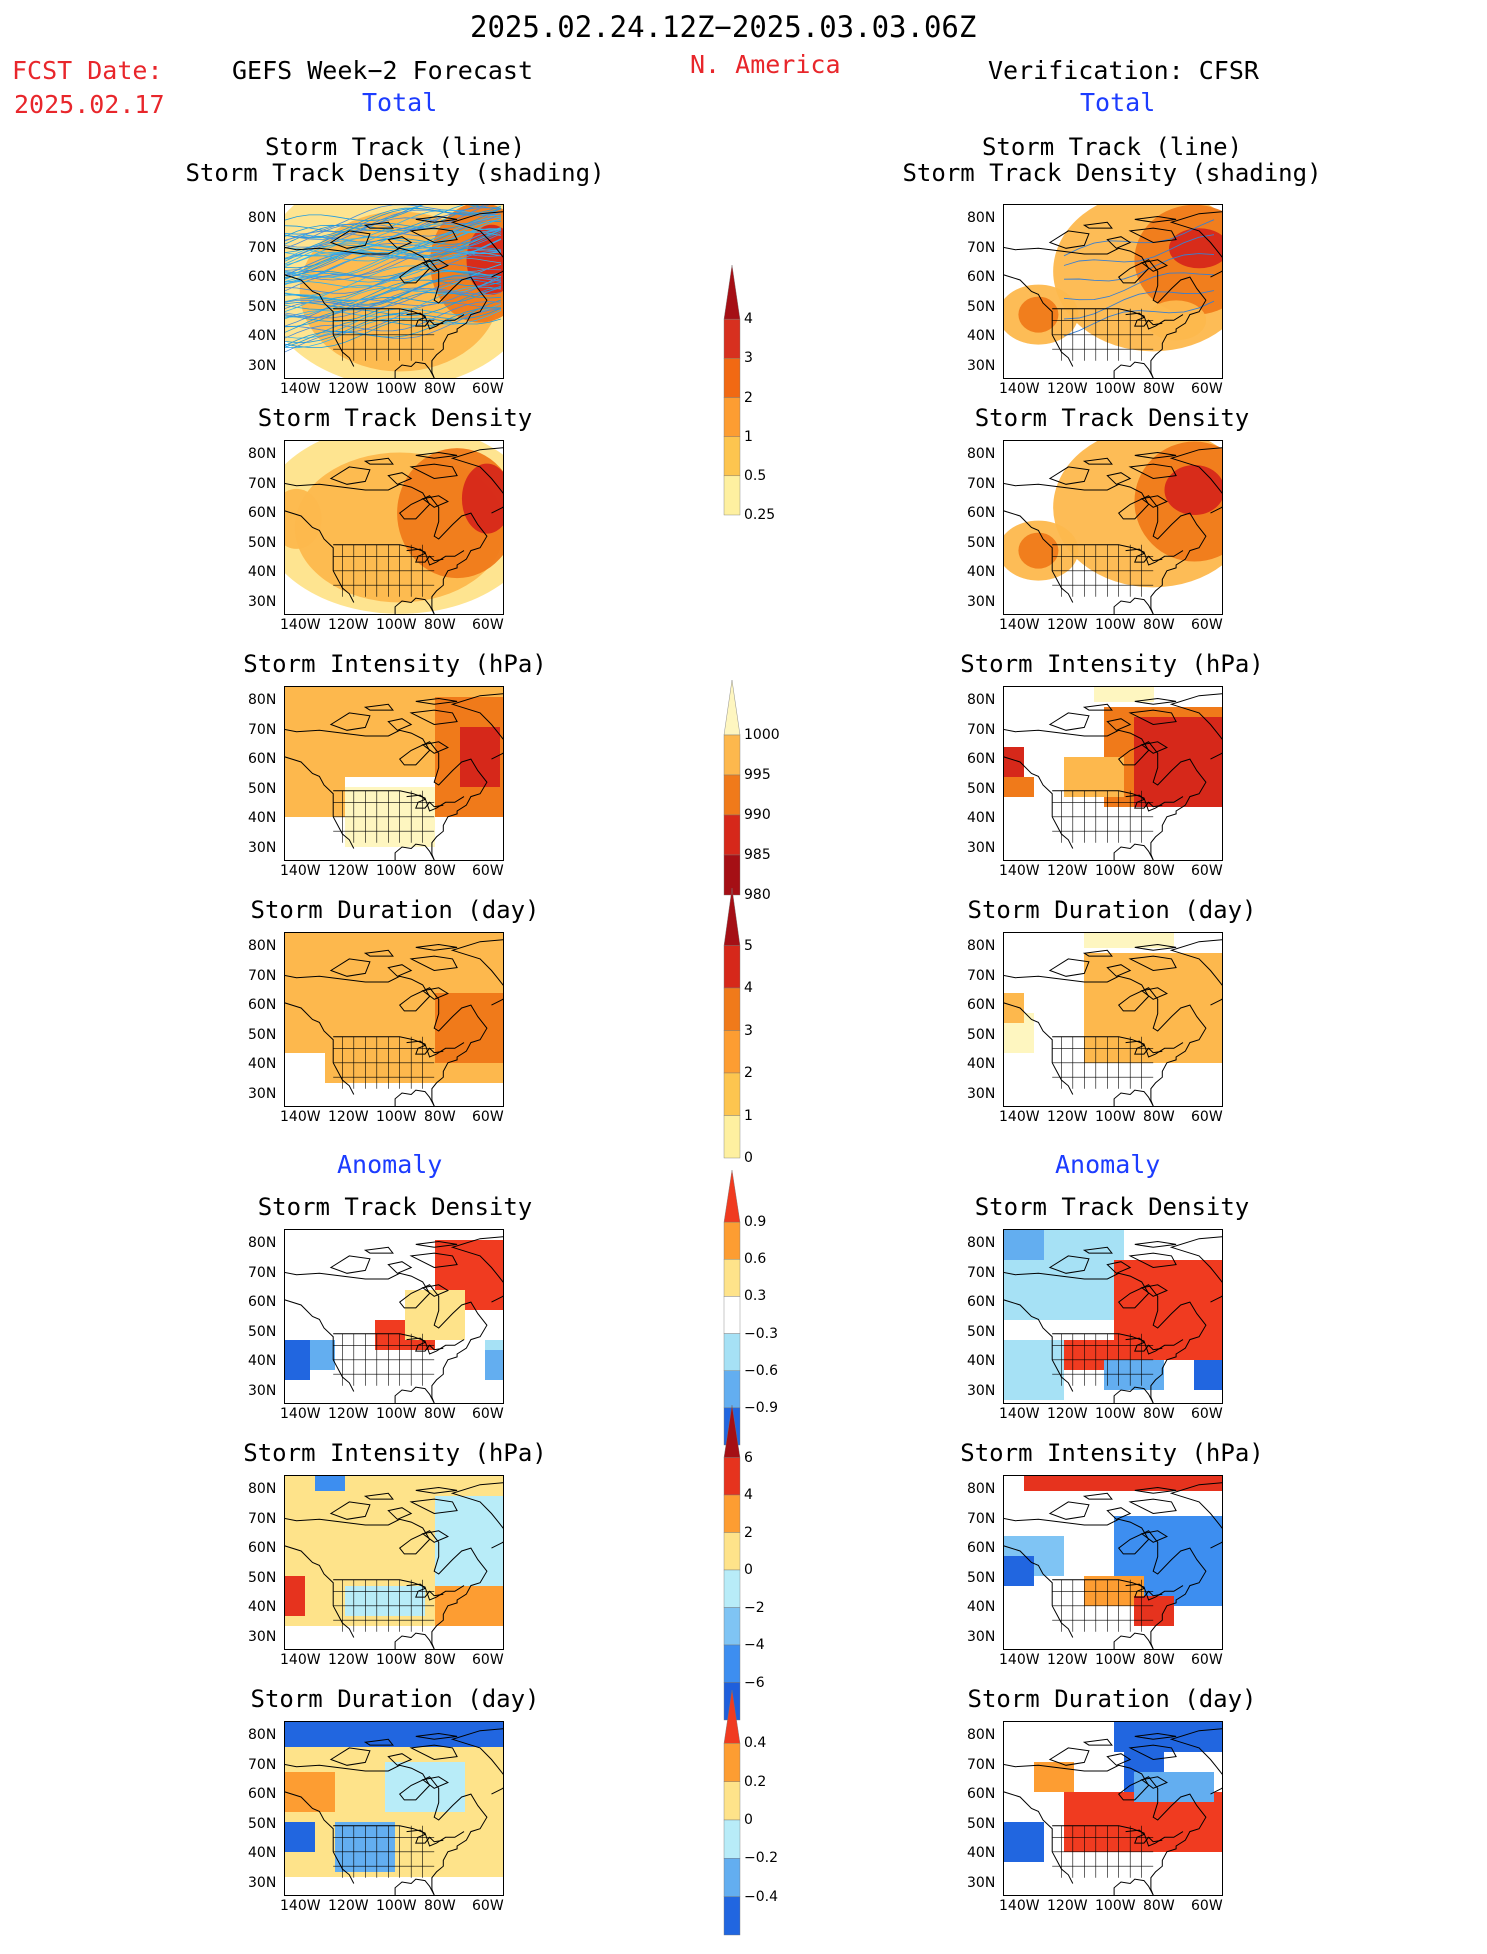  What do you see at coordinates (395, 1207) in the screenshot?
I see `left-title-anom-density: Storm Track Density` at bounding box center [395, 1207].